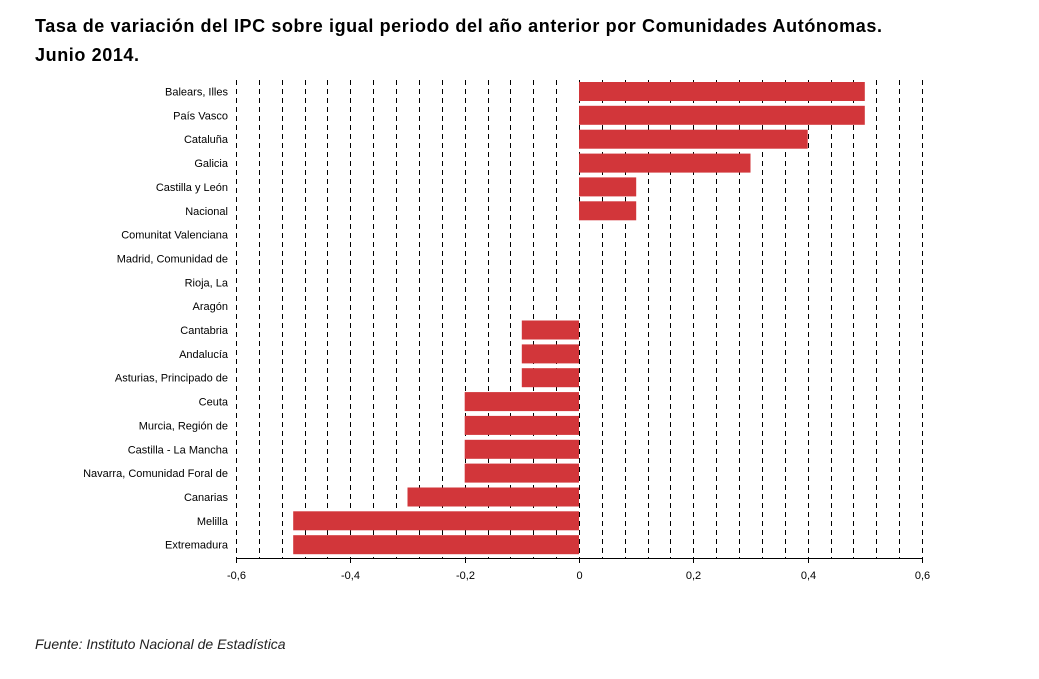  Describe the element at coordinates (236, 576) in the screenshot. I see `x-tick-label: -0,6` at that location.